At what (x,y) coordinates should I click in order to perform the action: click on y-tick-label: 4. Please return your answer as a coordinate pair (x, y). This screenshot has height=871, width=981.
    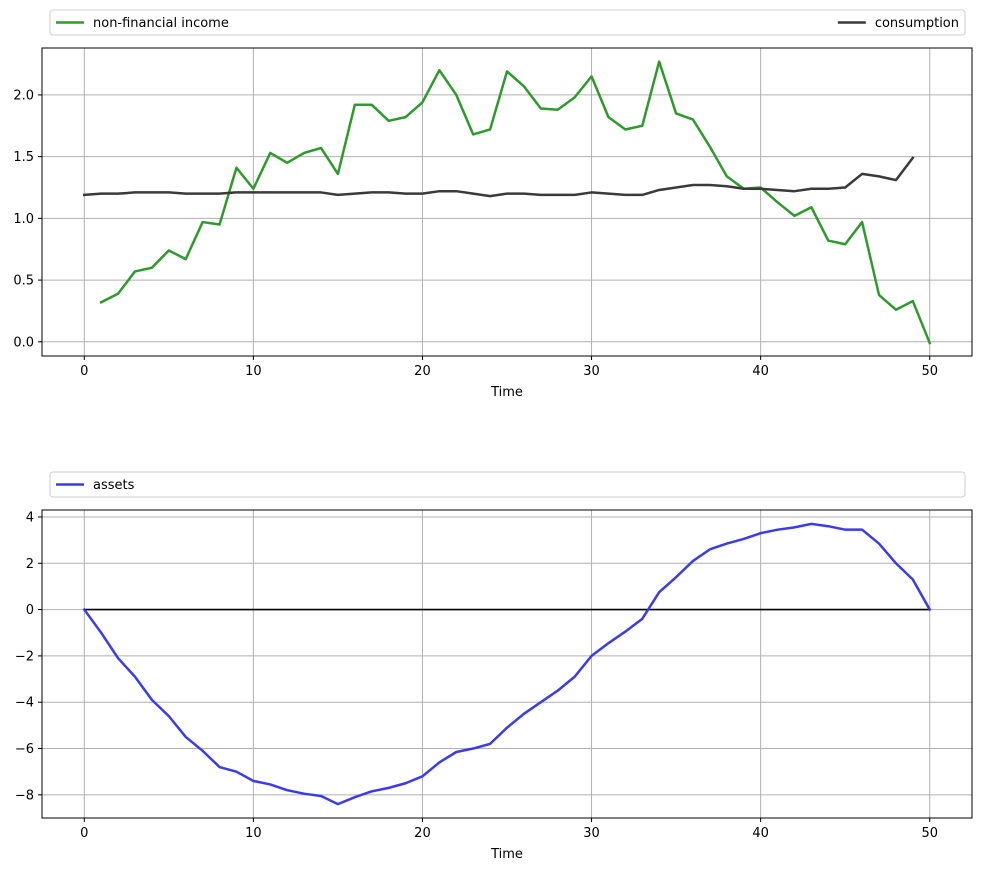
    Looking at the image, I should click on (30, 517).